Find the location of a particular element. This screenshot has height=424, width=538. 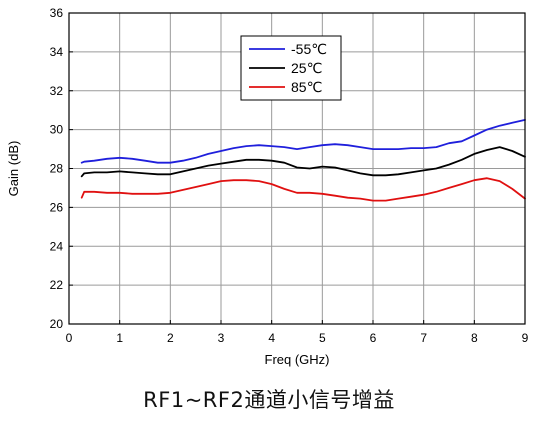

y-tick-label: 26 is located at coordinates (57, 207).